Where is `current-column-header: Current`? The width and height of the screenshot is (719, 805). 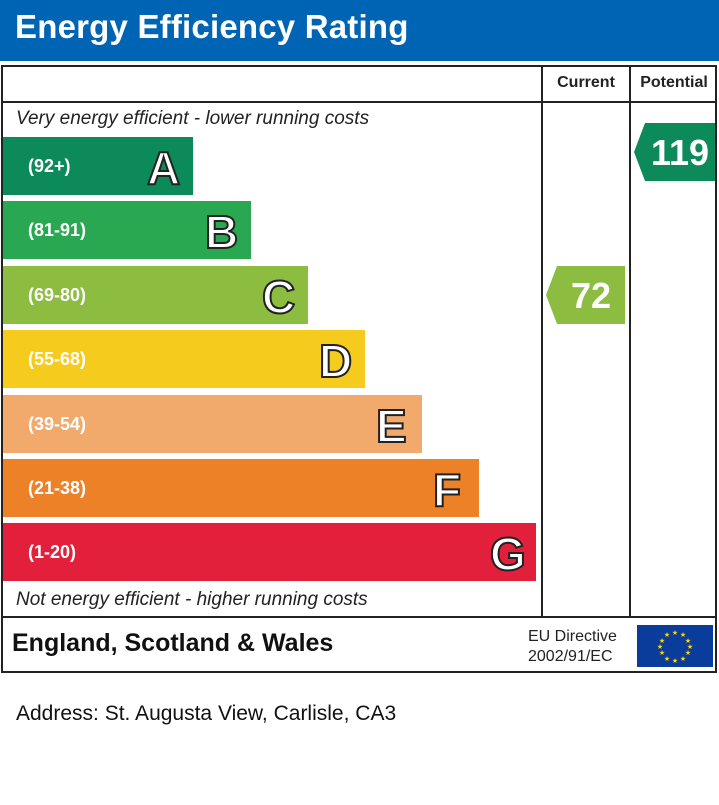 current-column-header: Current is located at coordinates (586, 82).